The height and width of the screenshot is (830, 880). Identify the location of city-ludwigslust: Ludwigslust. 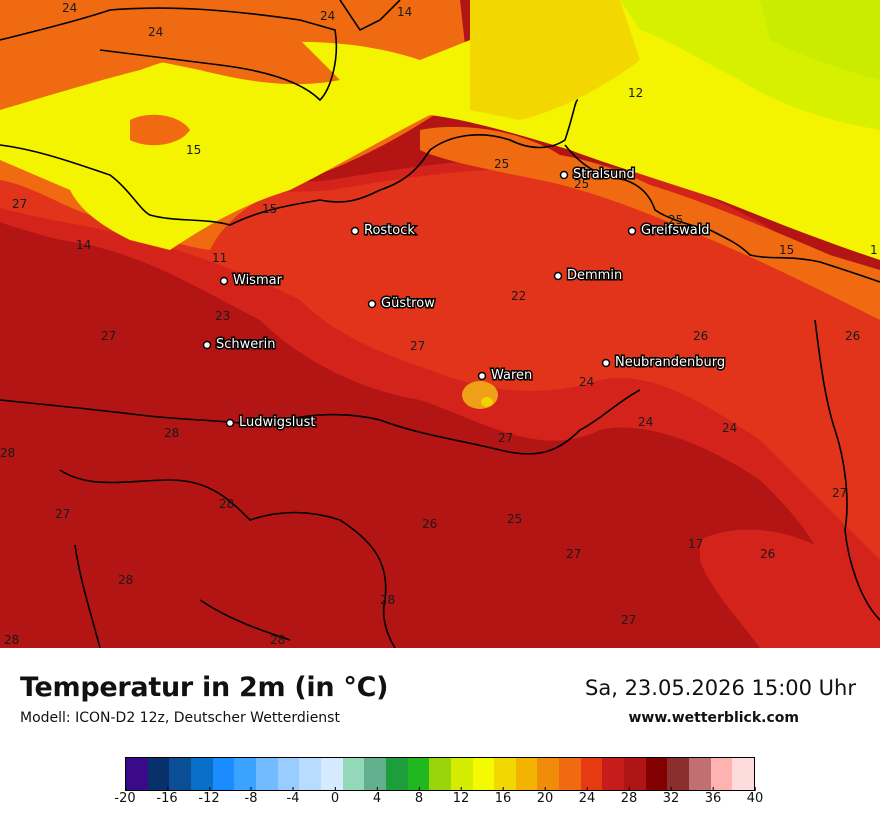
(271, 423).